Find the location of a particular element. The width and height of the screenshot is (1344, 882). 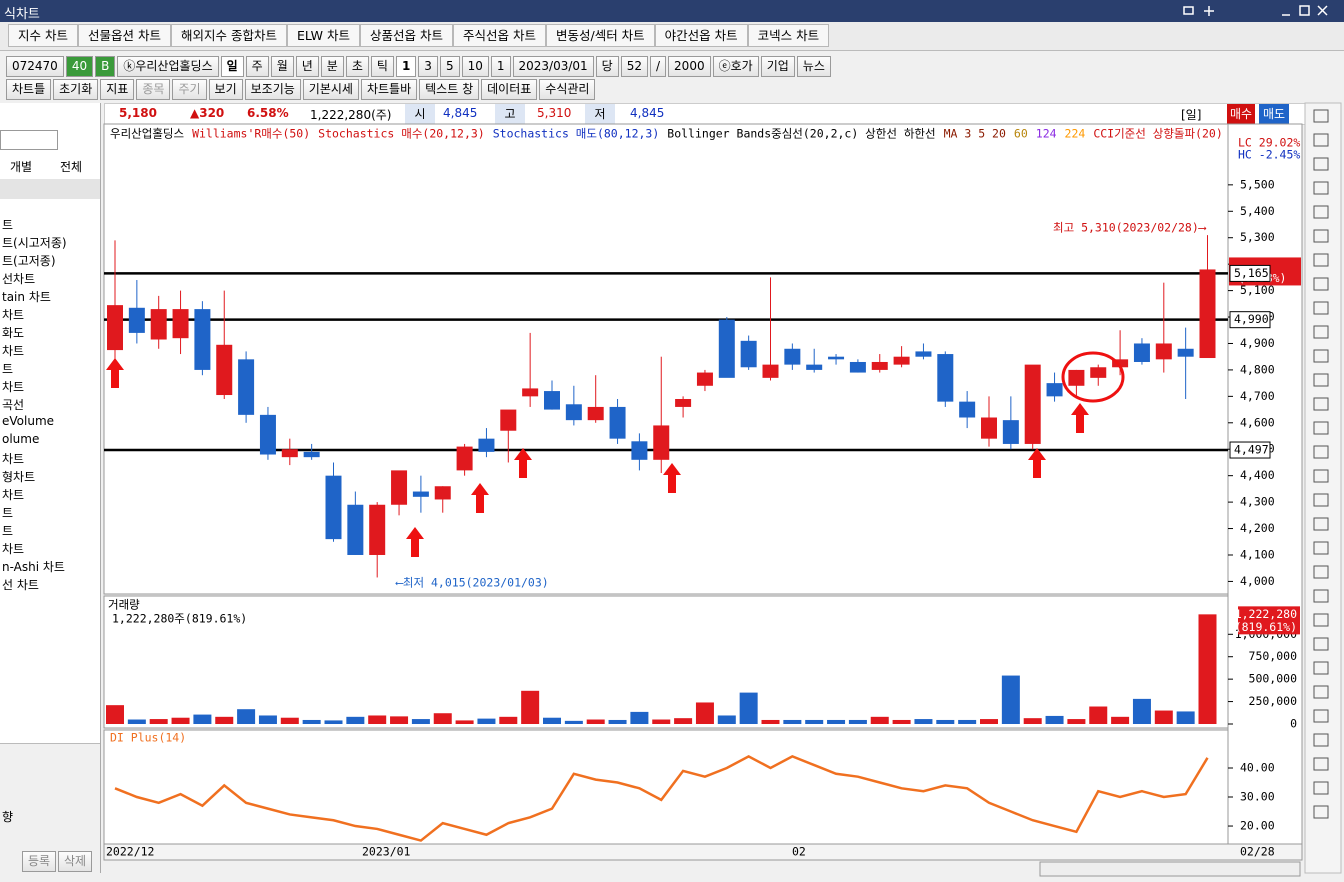

radio-option: 전체 is located at coordinates (71, 167).